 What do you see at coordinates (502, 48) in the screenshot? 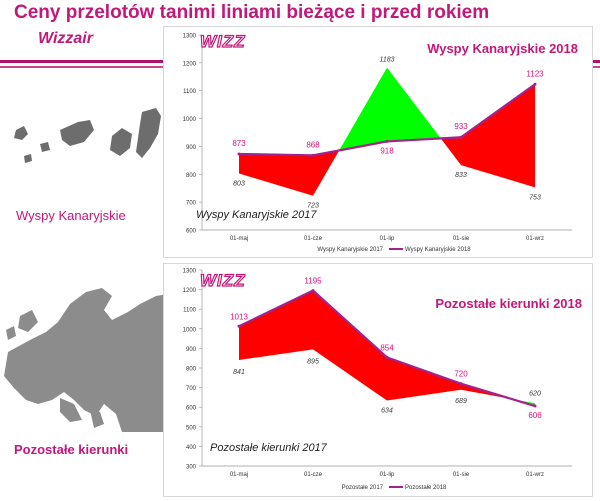
I see `chart-title: Wyspy Kanaryjskie 2018` at bounding box center [502, 48].